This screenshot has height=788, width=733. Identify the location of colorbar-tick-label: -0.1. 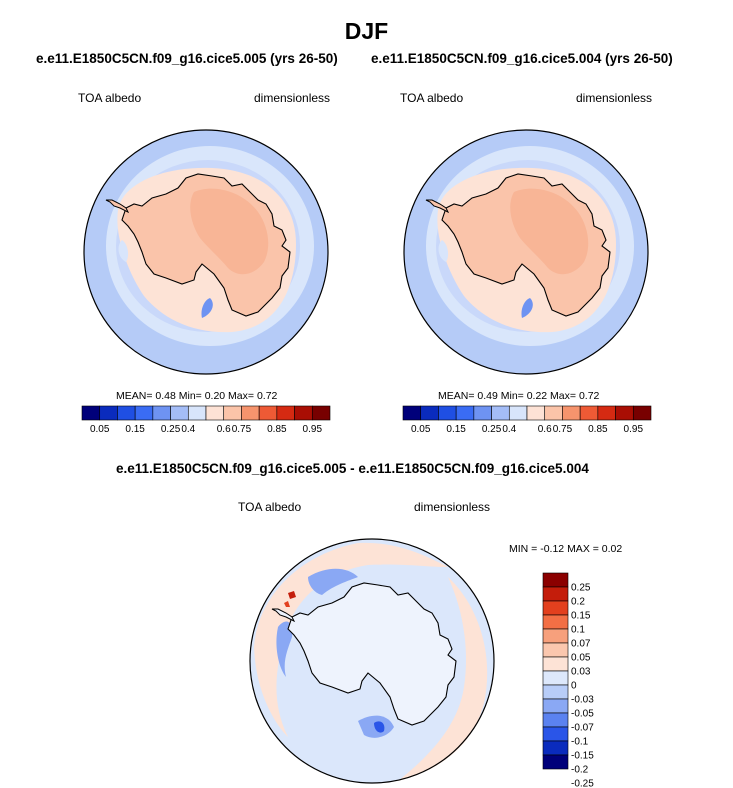
(580, 742).